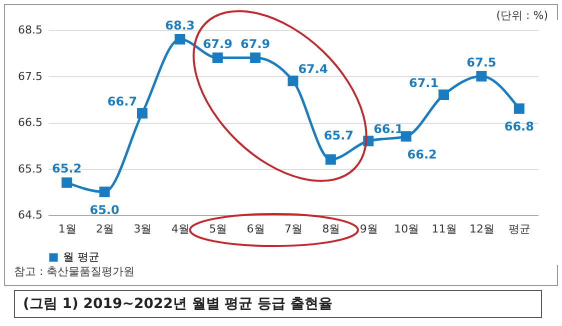 This screenshot has width=562, height=326. What do you see at coordinates (180, 25) in the screenshot?
I see `data-label: 68.3` at bounding box center [180, 25].